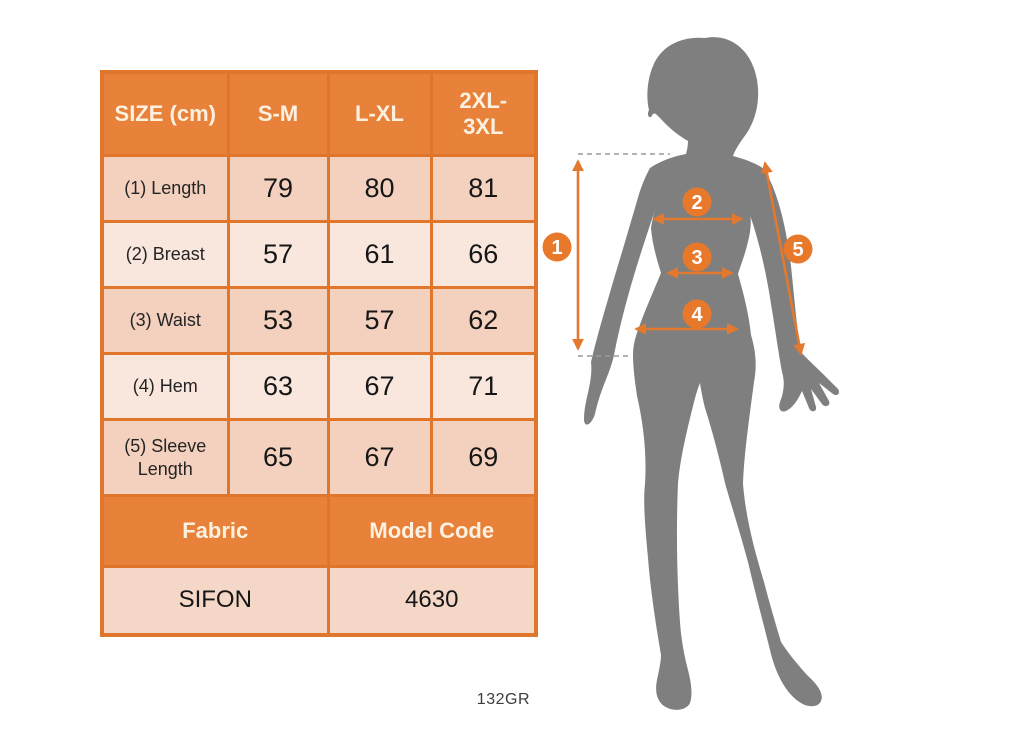  Describe the element at coordinates (278, 113) in the screenshot. I see `size-column-sm: S-M` at that location.